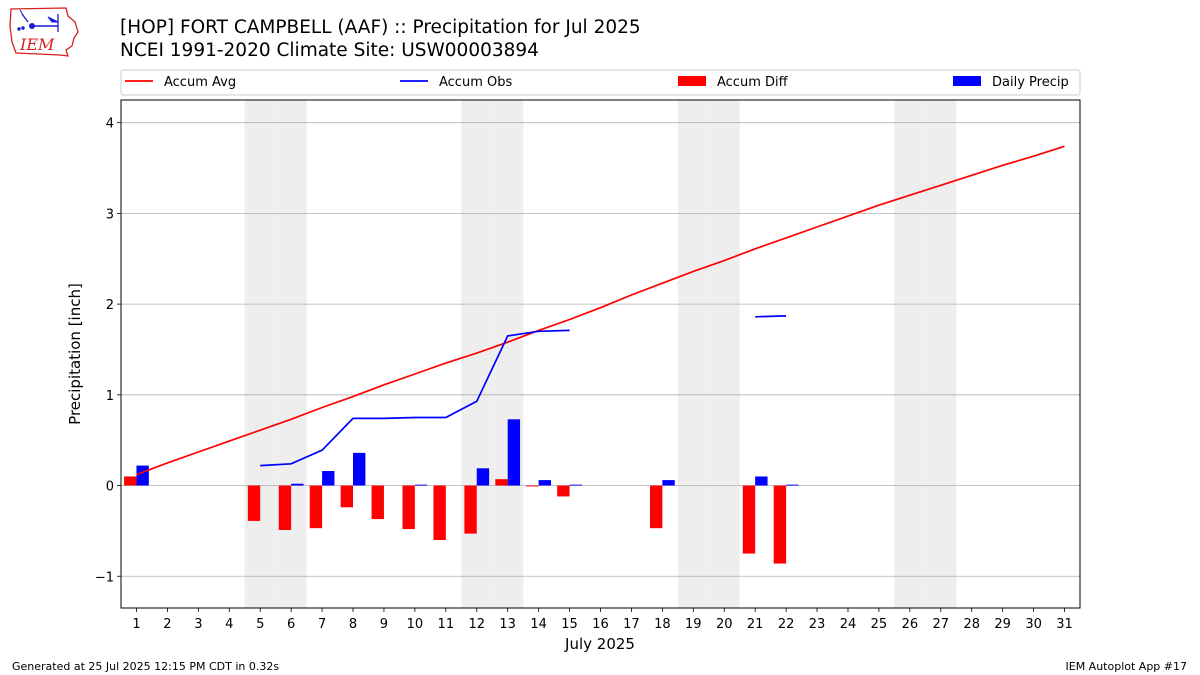 This screenshot has height=675, width=1200. I want to click on x-tick-label: 13, so click(507, 624).